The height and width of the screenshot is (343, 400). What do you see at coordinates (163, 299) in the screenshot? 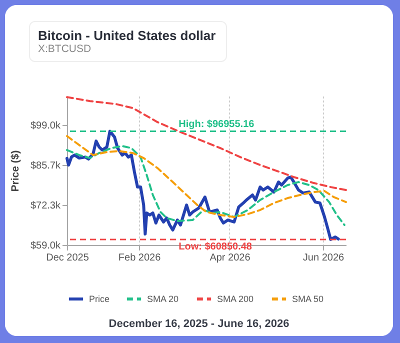
I see `legend-label: SMA 20` at bounding box center [163, 299].